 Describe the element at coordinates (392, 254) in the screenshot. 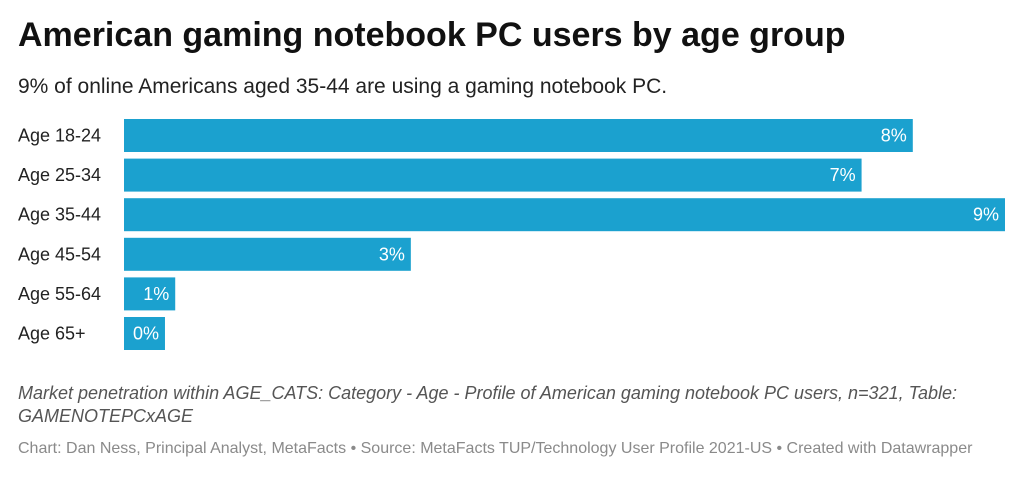

I see `value-label: 3%` at that location.